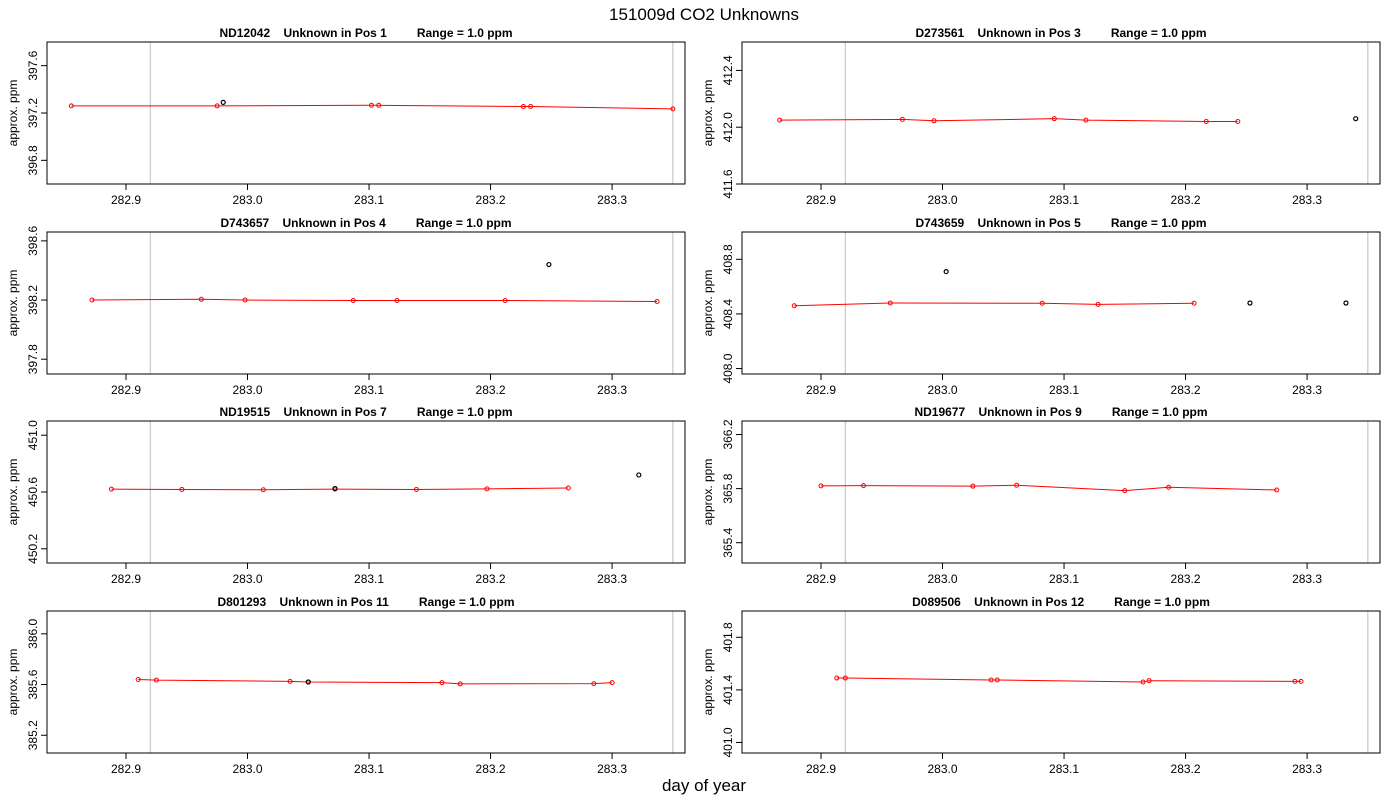 The height and width of the screenshot is (805, 1400). I want to click on panel-title: ND19515 Unknown in Pos 7 Range = 1.0 ppm, so click(365, 412).